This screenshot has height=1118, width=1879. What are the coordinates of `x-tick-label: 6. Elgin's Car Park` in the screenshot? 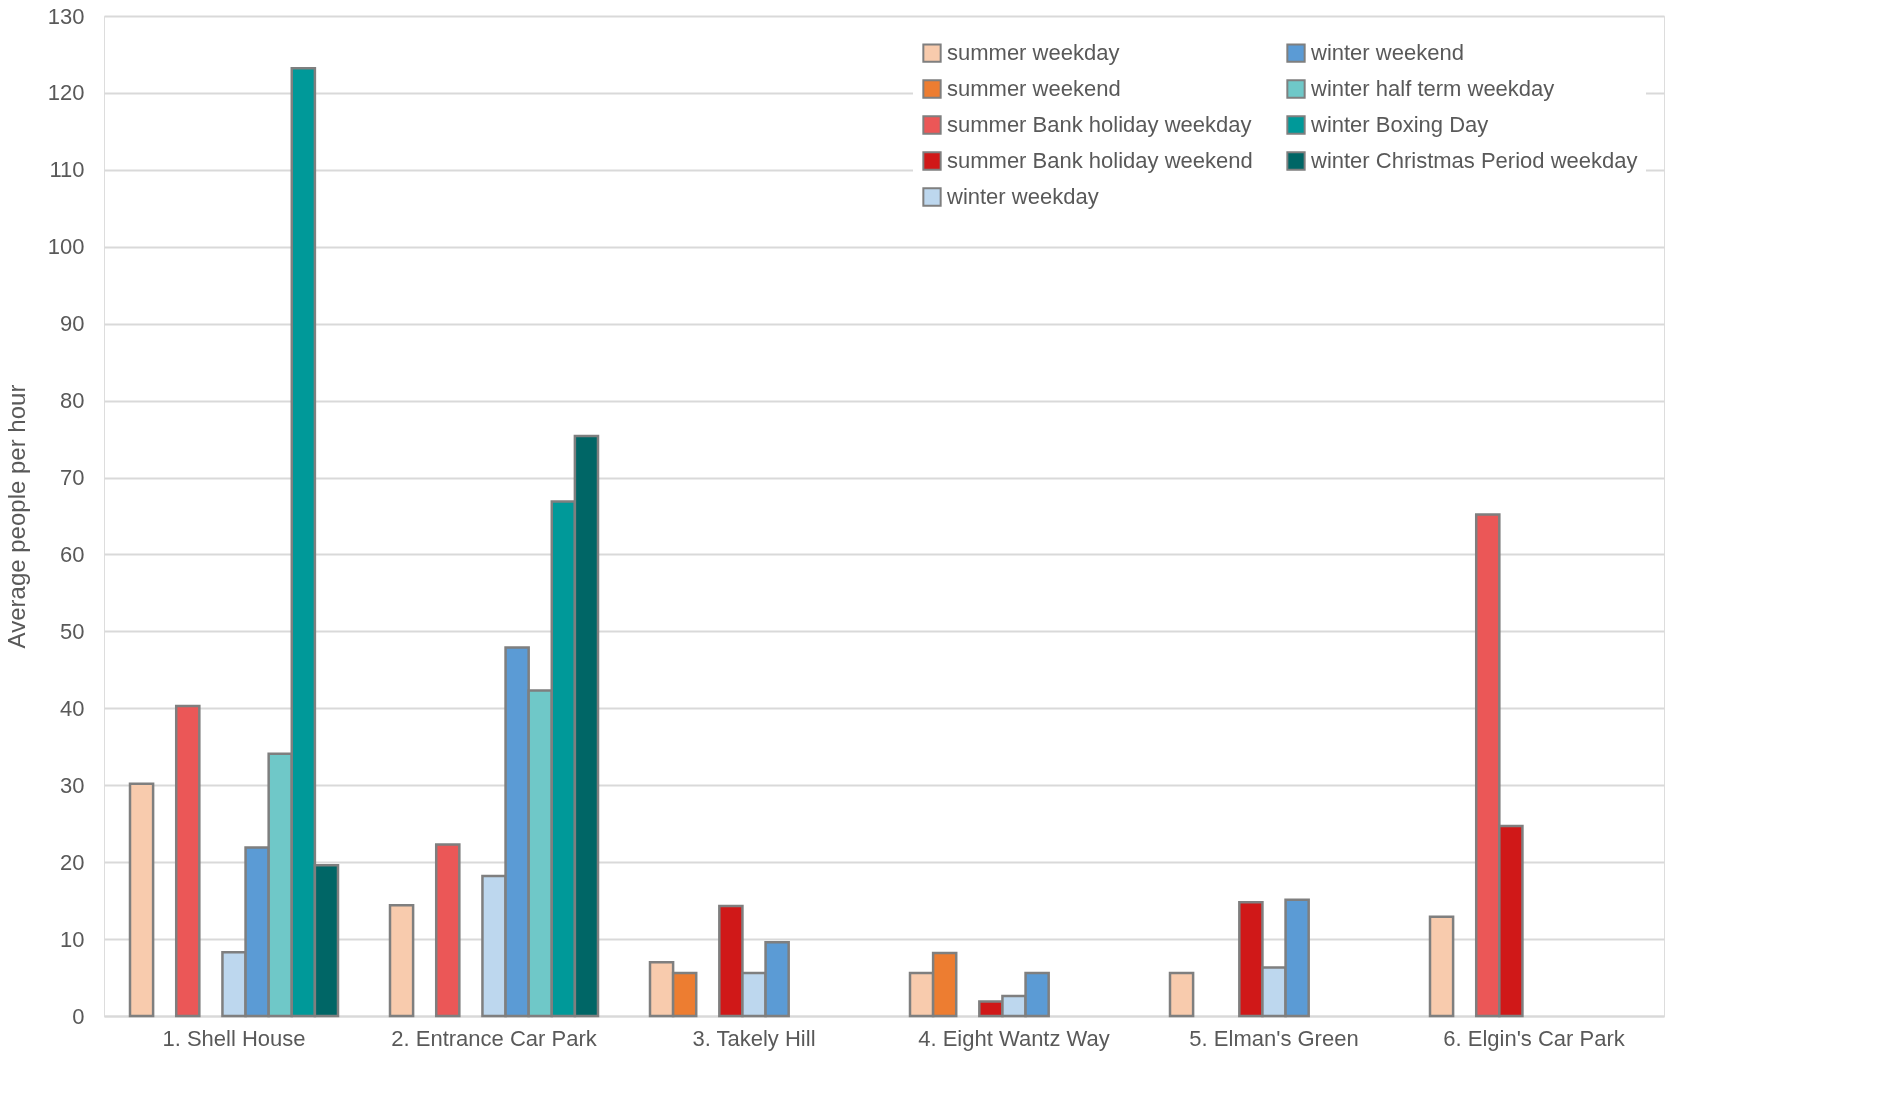 It's located at (1534, 1038).